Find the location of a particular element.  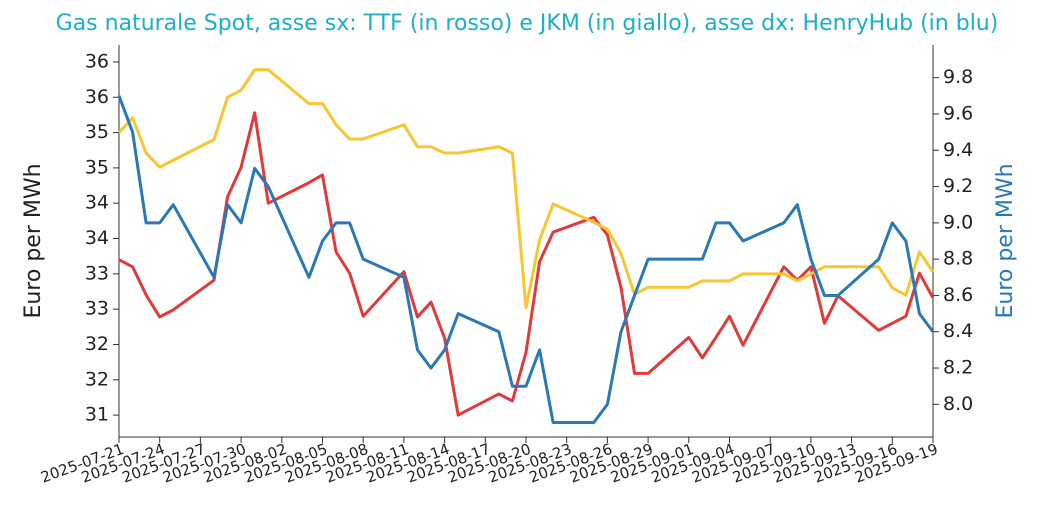

y2-tick-label: 8.6 is located at coordinates (958, 295).